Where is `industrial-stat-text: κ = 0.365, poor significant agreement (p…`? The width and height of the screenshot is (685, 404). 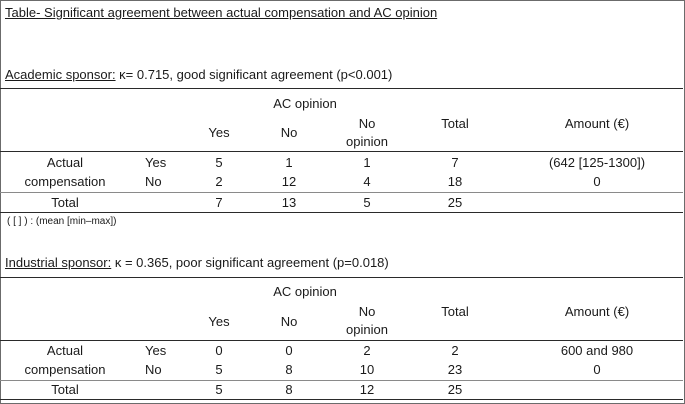 industrial-stat-text: κ = 0.365, poor significant agreement (p… is located at coordinates (250, 262).